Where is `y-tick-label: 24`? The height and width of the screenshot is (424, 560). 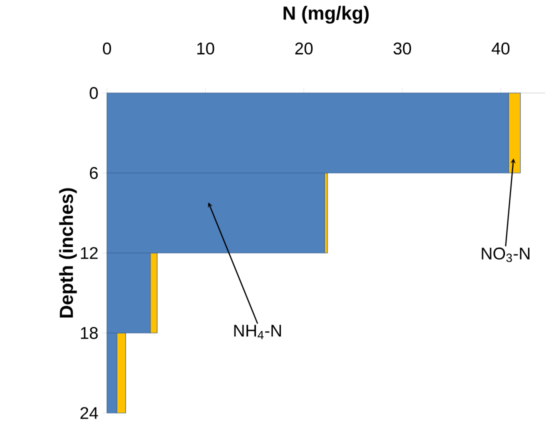
y-tick-label: 24 is located at coordinates (89, 413).